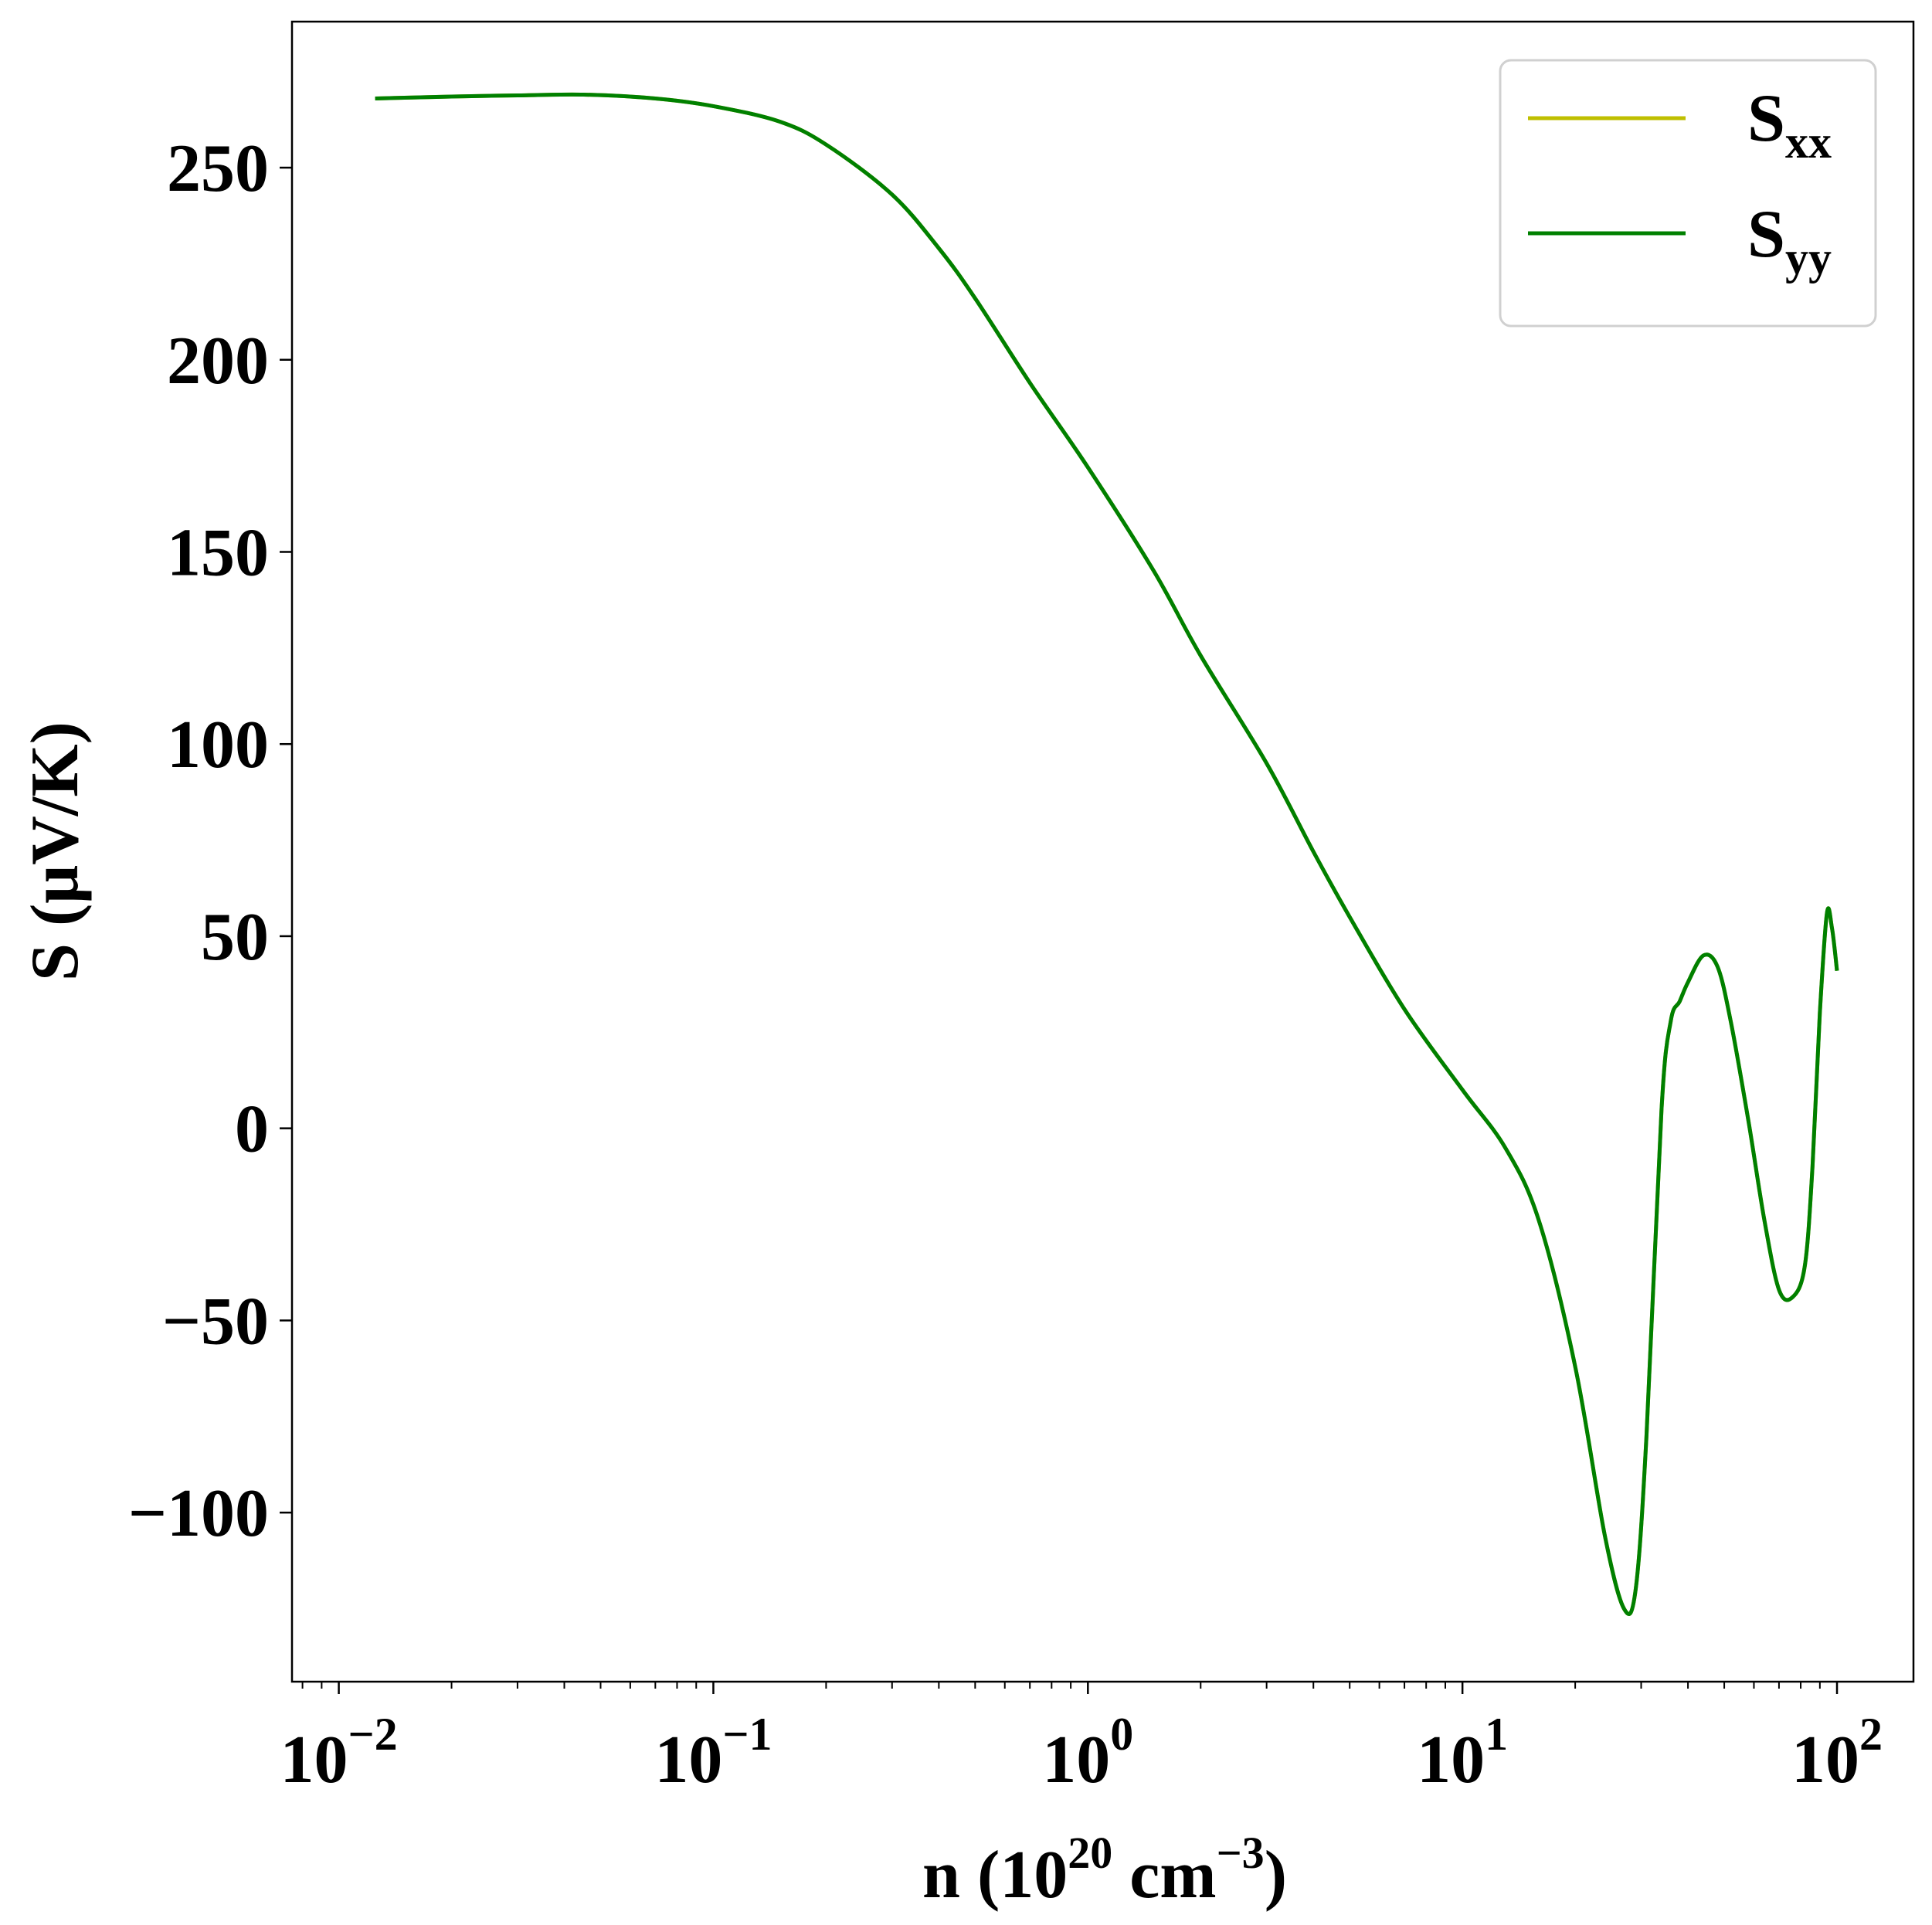 The height and width of the screenshot is (1925, 1932). What do you see at coordinates (747, 1734) in the screenshot?
I see `x-tick-label-exponent: −1` at bounding box center [747, 1734].